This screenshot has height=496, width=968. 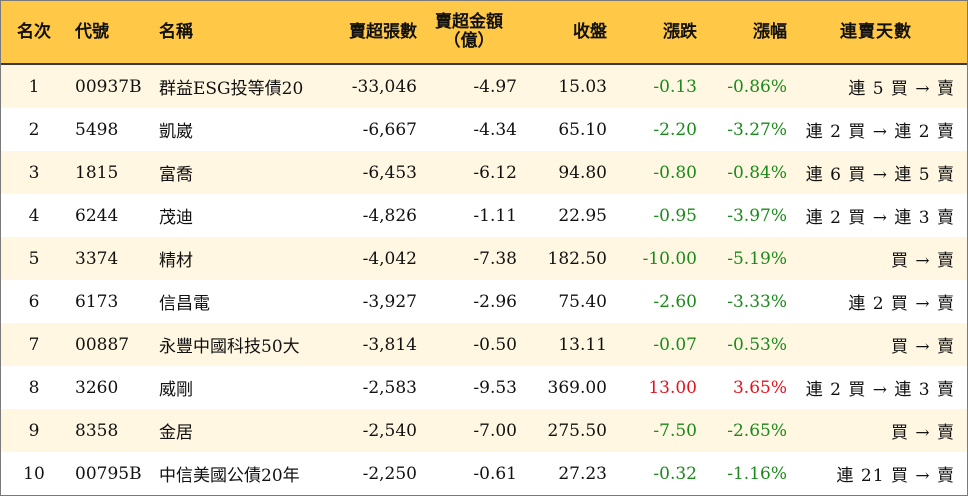 What do you see at coordinates (176, 390) in the screenshot?
I see `name-cell: 威剛` at bounding box center [176, 390].